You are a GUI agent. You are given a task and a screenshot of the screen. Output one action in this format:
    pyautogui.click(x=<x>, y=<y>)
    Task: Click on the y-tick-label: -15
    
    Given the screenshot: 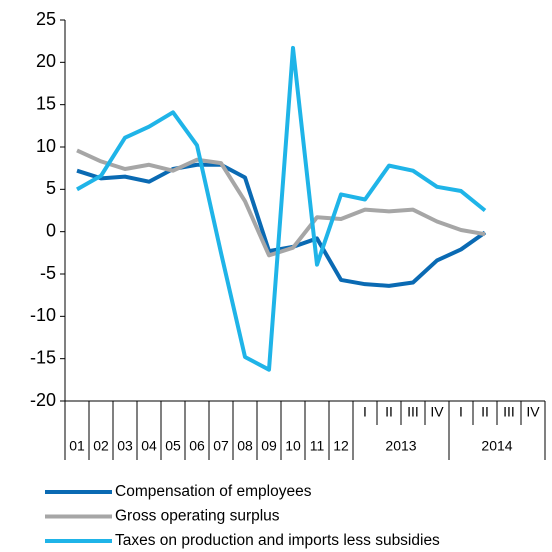 What is the action you would take?
    pyautogui.click(x=43, y=357)
    